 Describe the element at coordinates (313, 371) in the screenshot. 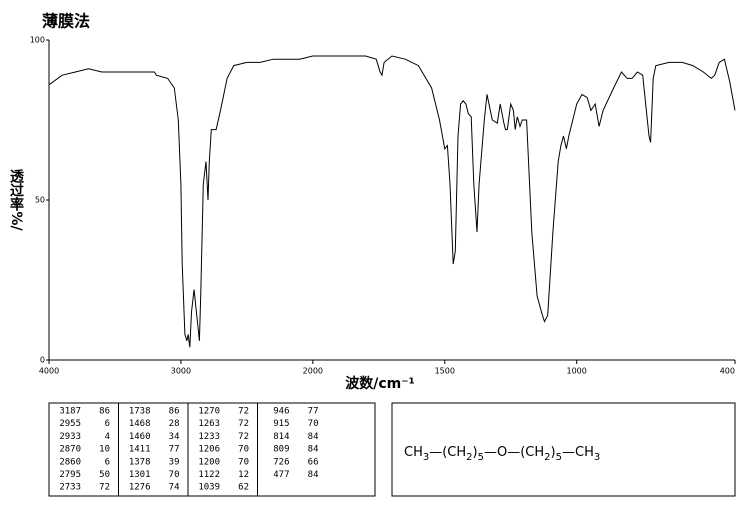

I see `x-tick-label: 2000` at that location.